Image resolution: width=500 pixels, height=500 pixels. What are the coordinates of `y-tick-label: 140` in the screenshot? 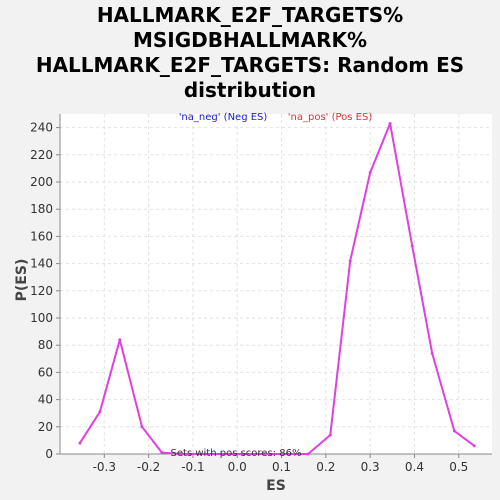 It's located at (41, 264).